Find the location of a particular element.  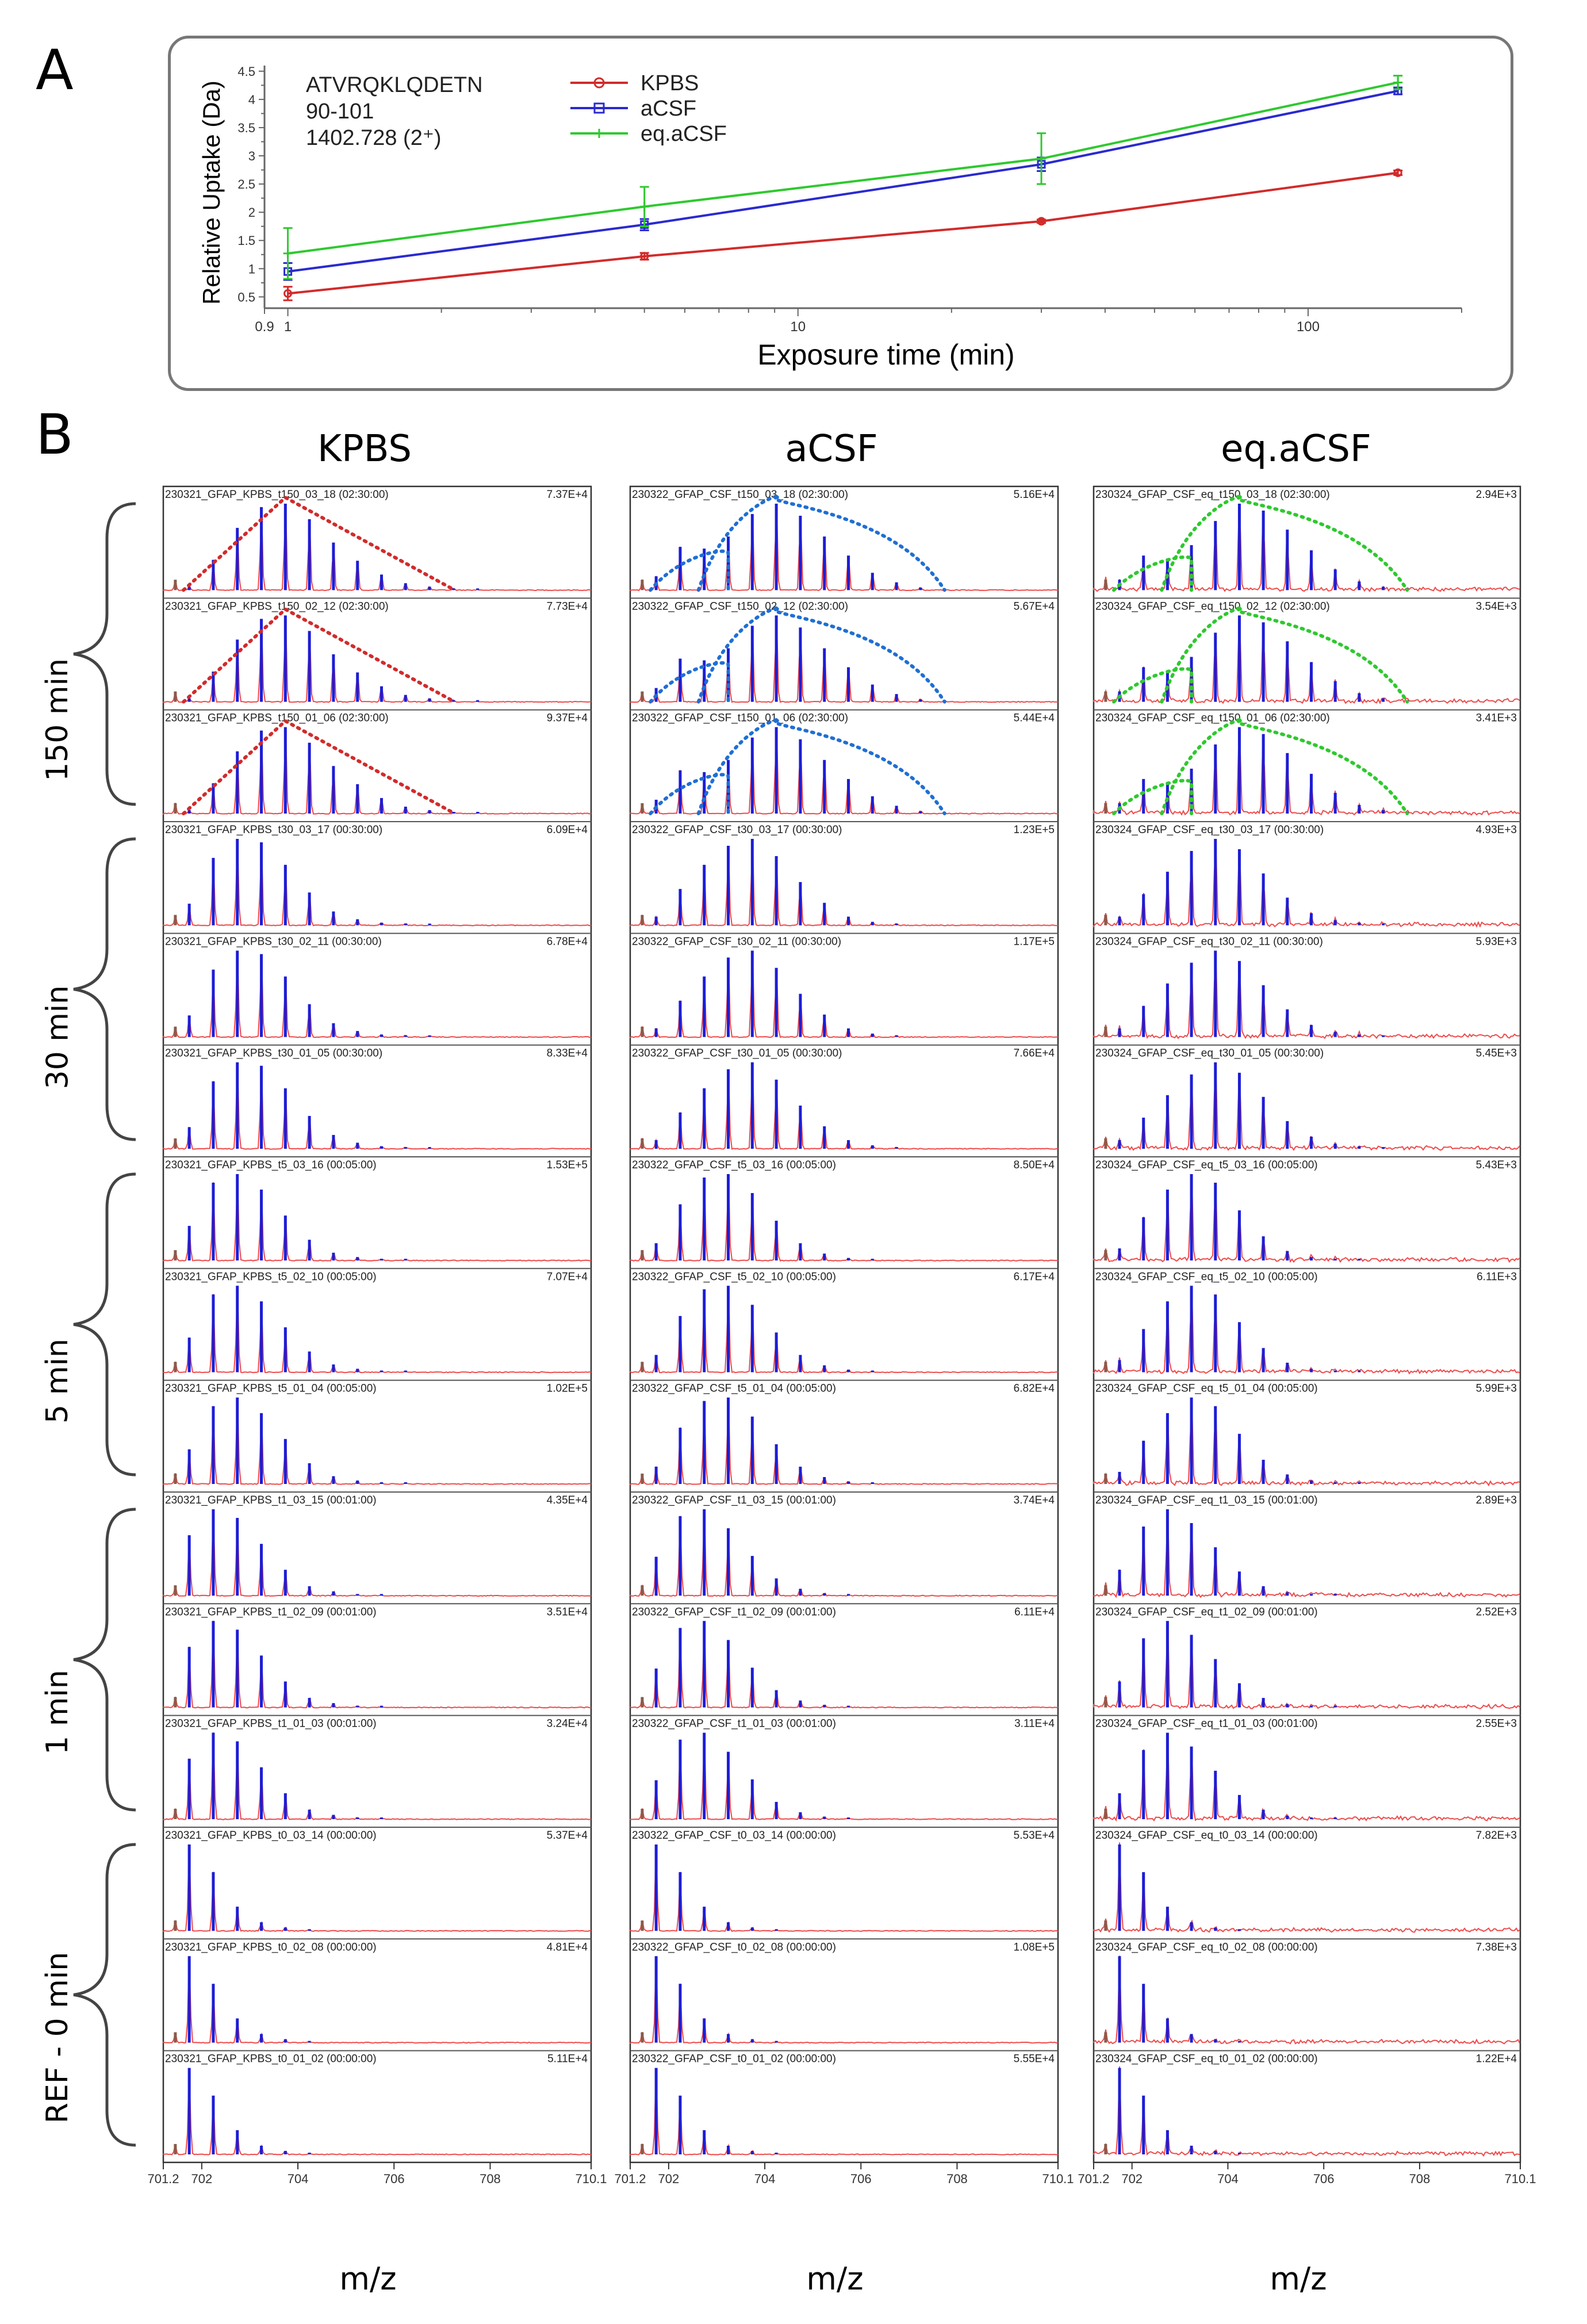

legend-label: KPBS is located at coordinates (670, 83).